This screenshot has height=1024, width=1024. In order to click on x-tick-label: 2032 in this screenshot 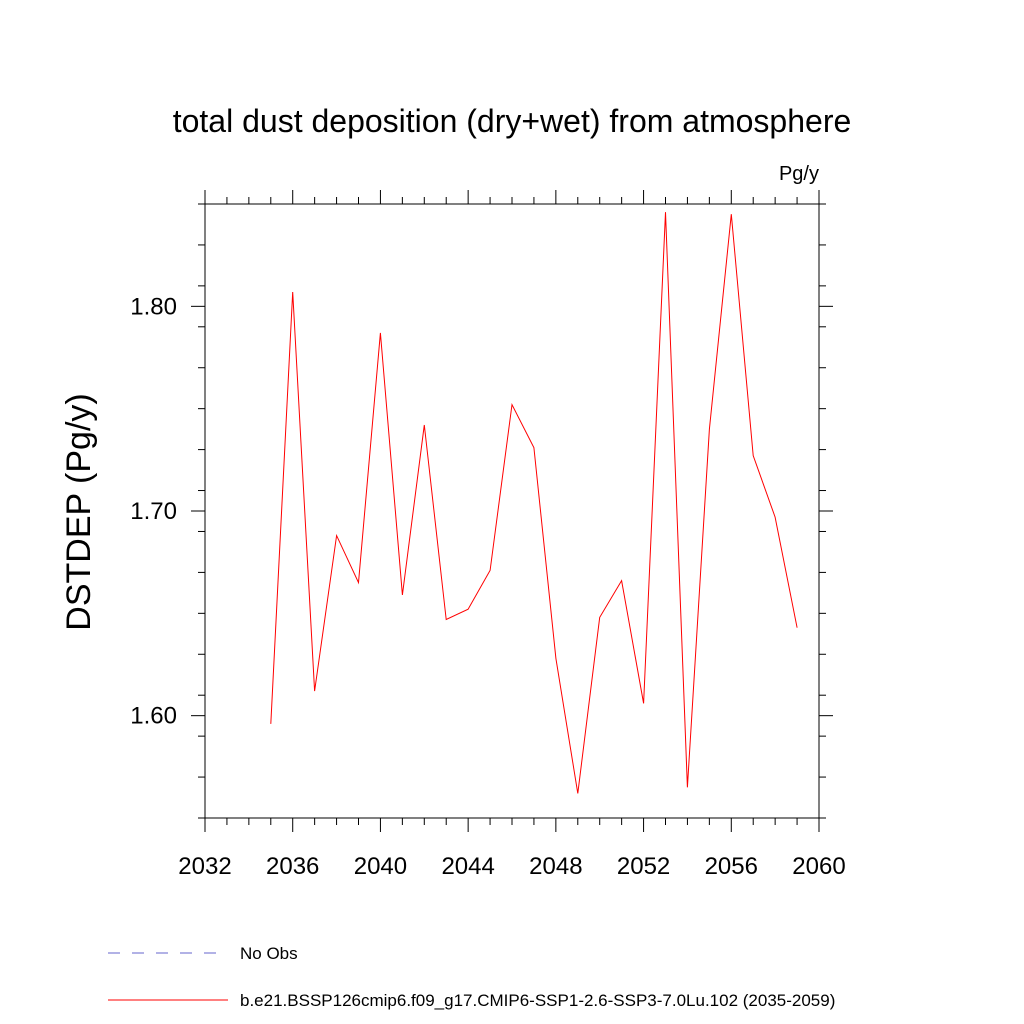, I will do `click(204, 866)`.